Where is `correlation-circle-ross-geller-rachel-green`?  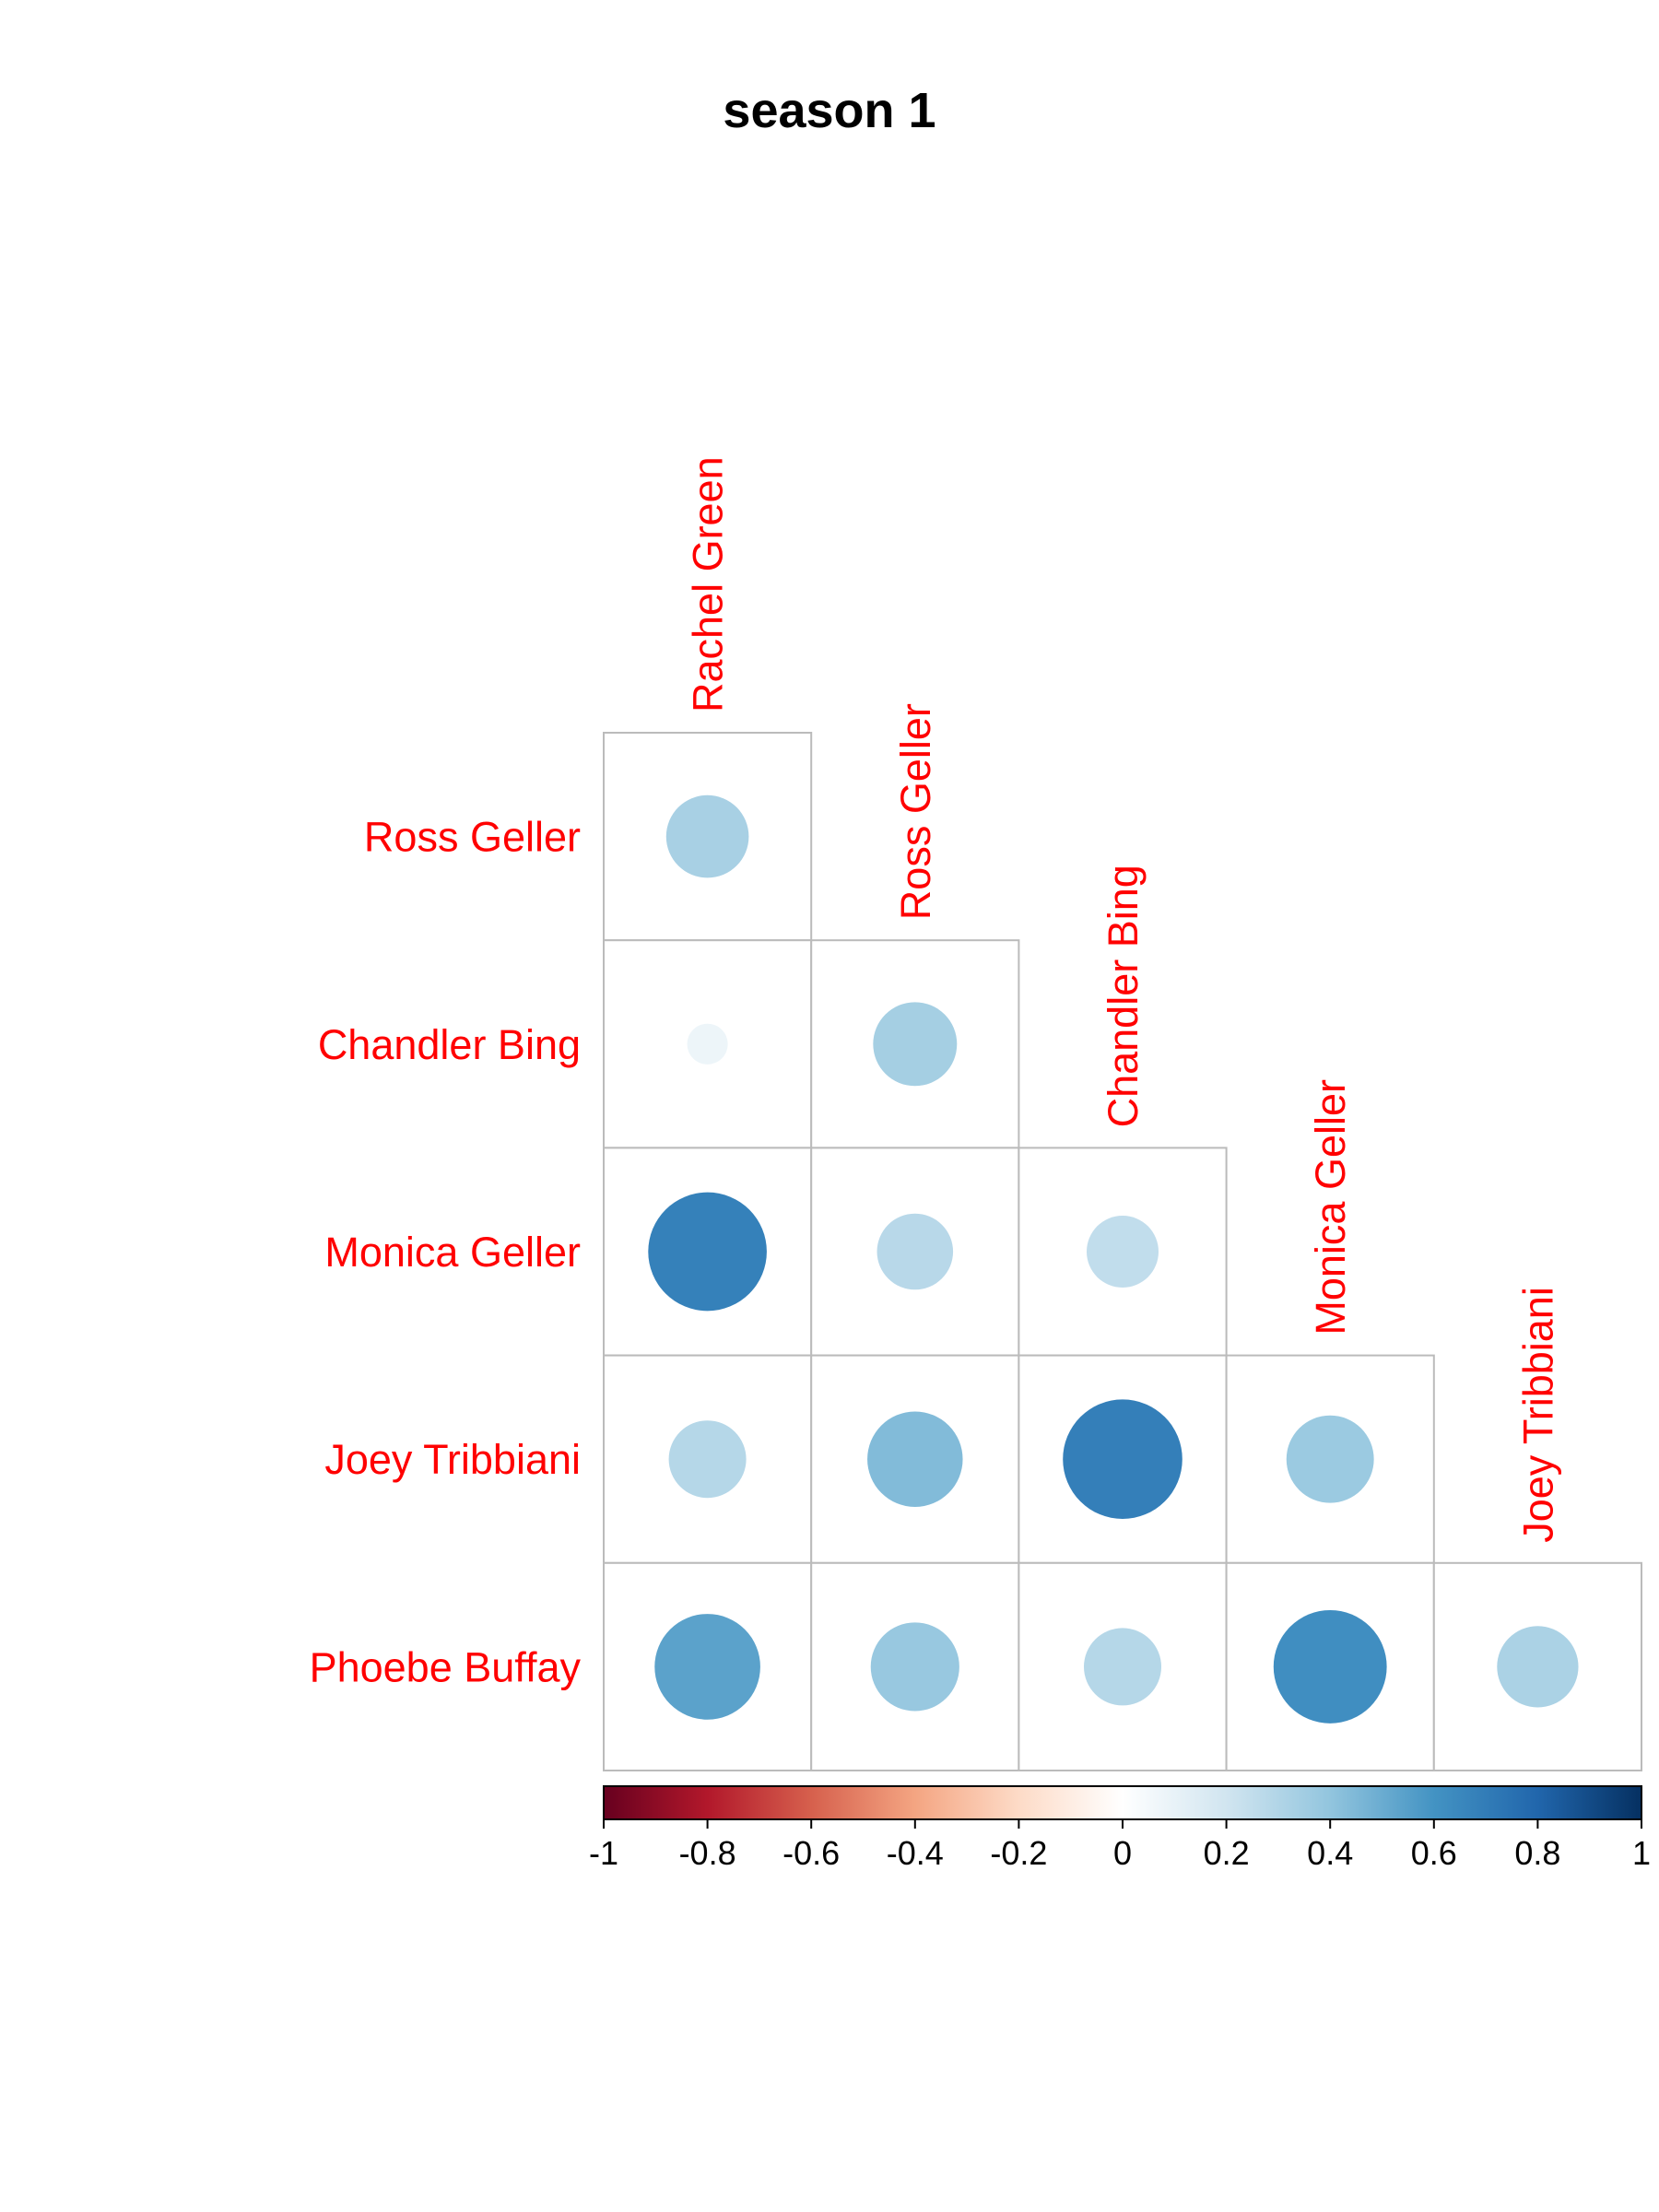
correlation-circle-ross-geller-rachel-green is located at coordinates (707, 836).